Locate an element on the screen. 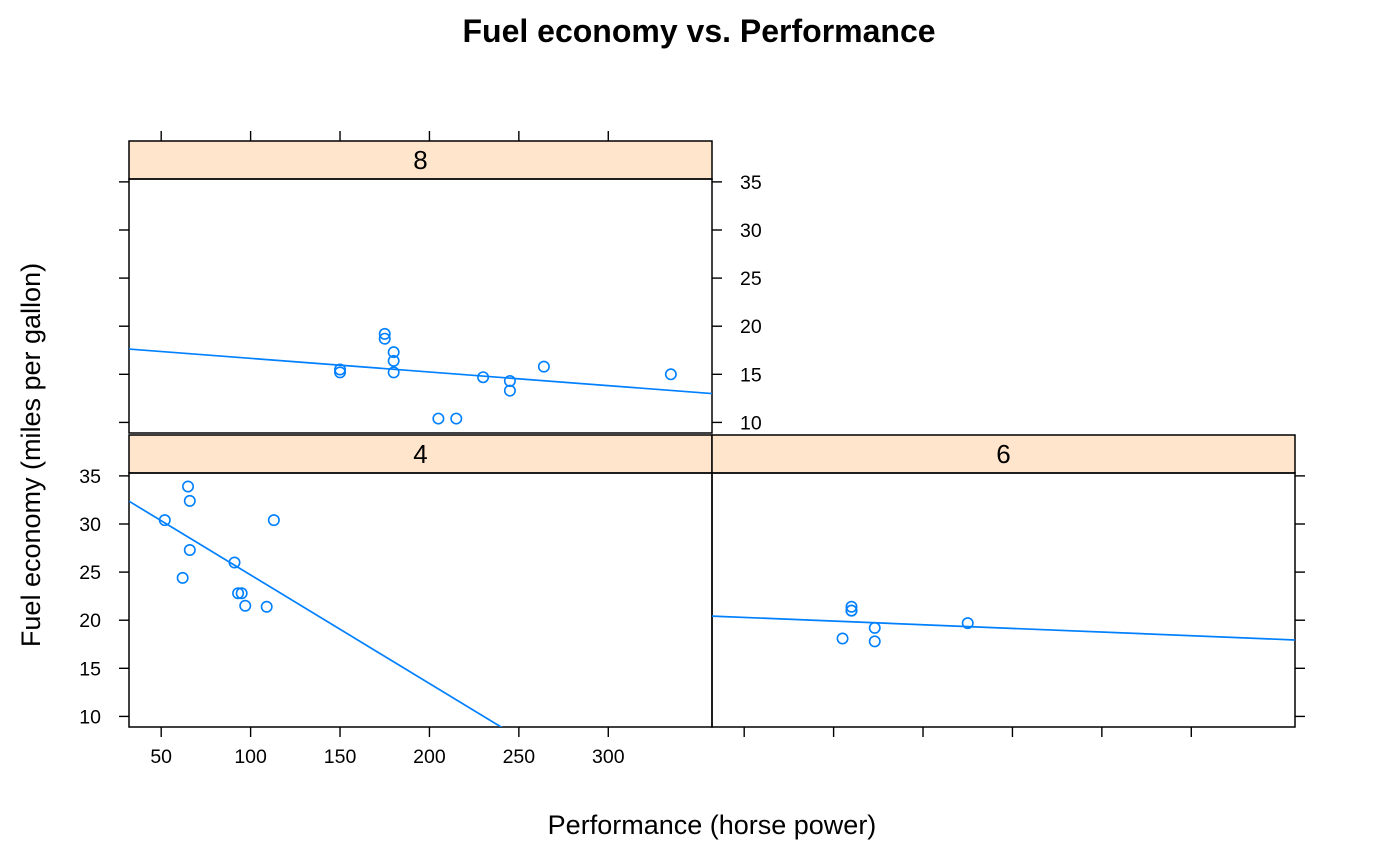 This screenshot has height=866, width=1400. x-tick-label: 100 is located at coordinates (250, 757).